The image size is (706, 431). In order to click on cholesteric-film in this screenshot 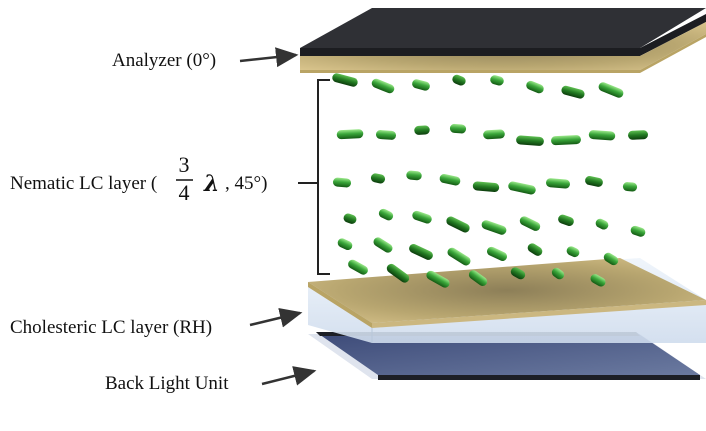, I will do `click(507, 290)`.